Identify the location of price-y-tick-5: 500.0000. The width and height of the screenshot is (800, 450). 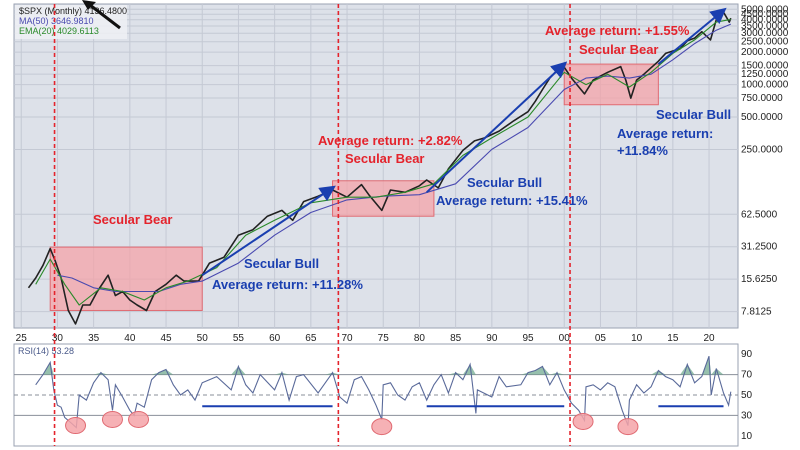
(762, 117).